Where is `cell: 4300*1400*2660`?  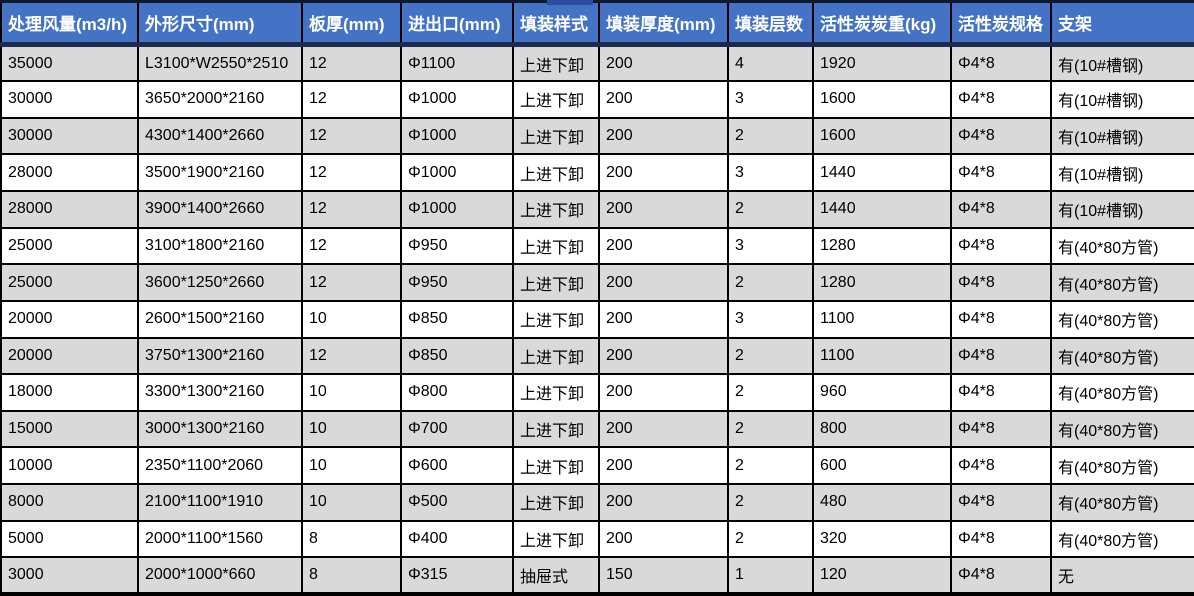
cell: 4300*1400*2660 is located at coordinates (220, 136).